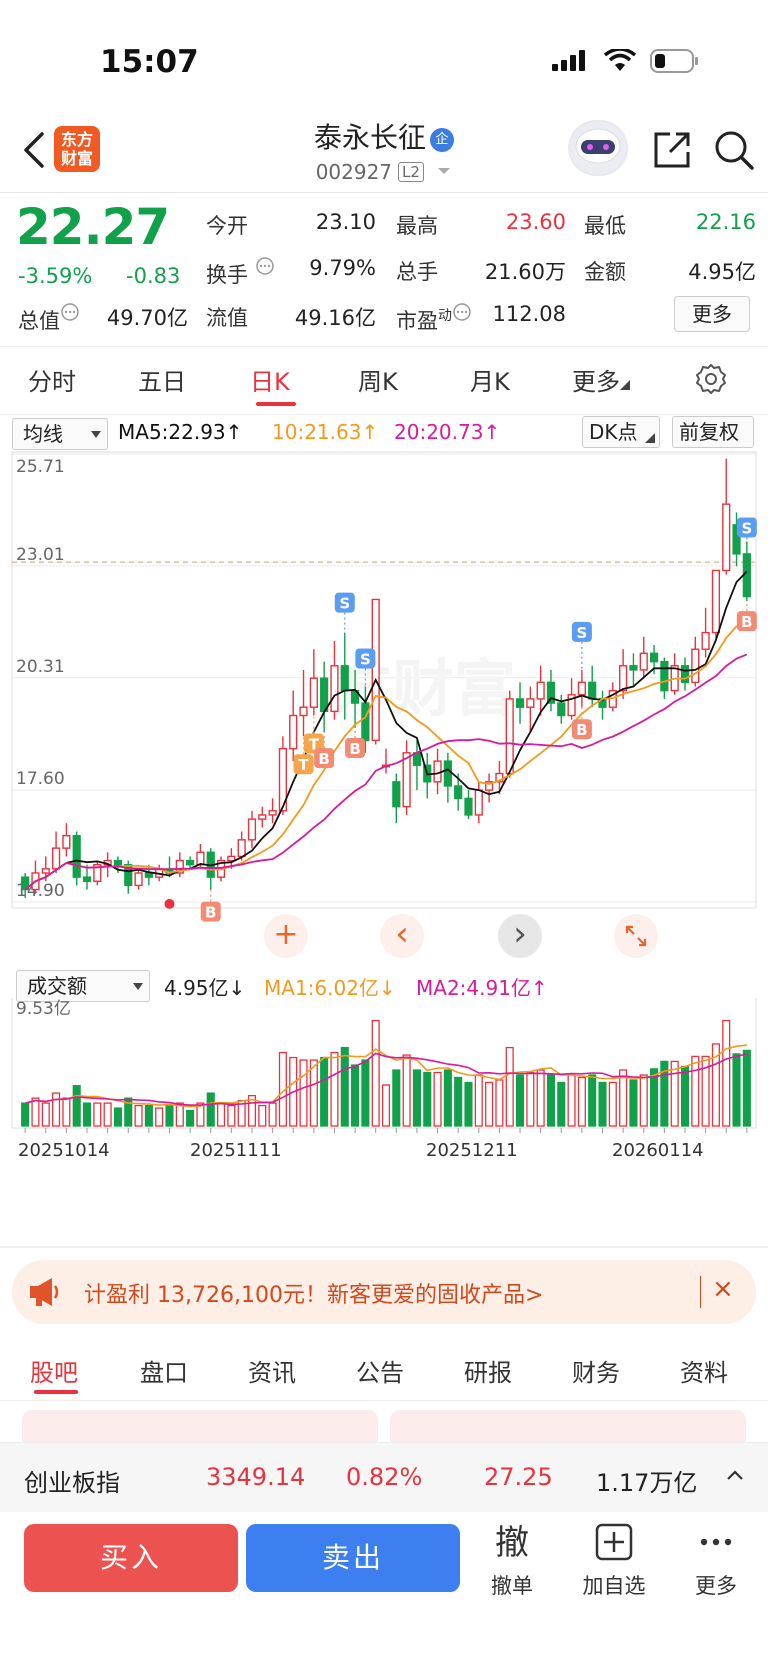 This screenshot has height=1670, width=768. Describe the element at coordinates (34, 150) in the screenshot. I see `back-arrow-icon` at that location.